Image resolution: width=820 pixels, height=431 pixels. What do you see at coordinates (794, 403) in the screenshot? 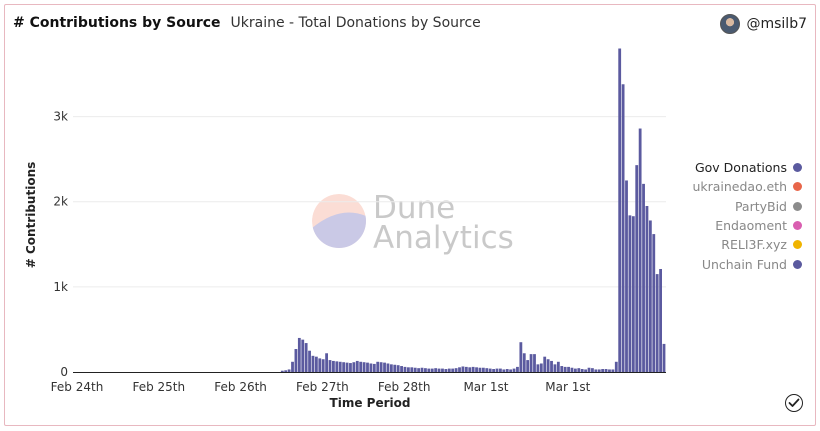
I see `check-circle-icon` at bounding box center [794, 403].